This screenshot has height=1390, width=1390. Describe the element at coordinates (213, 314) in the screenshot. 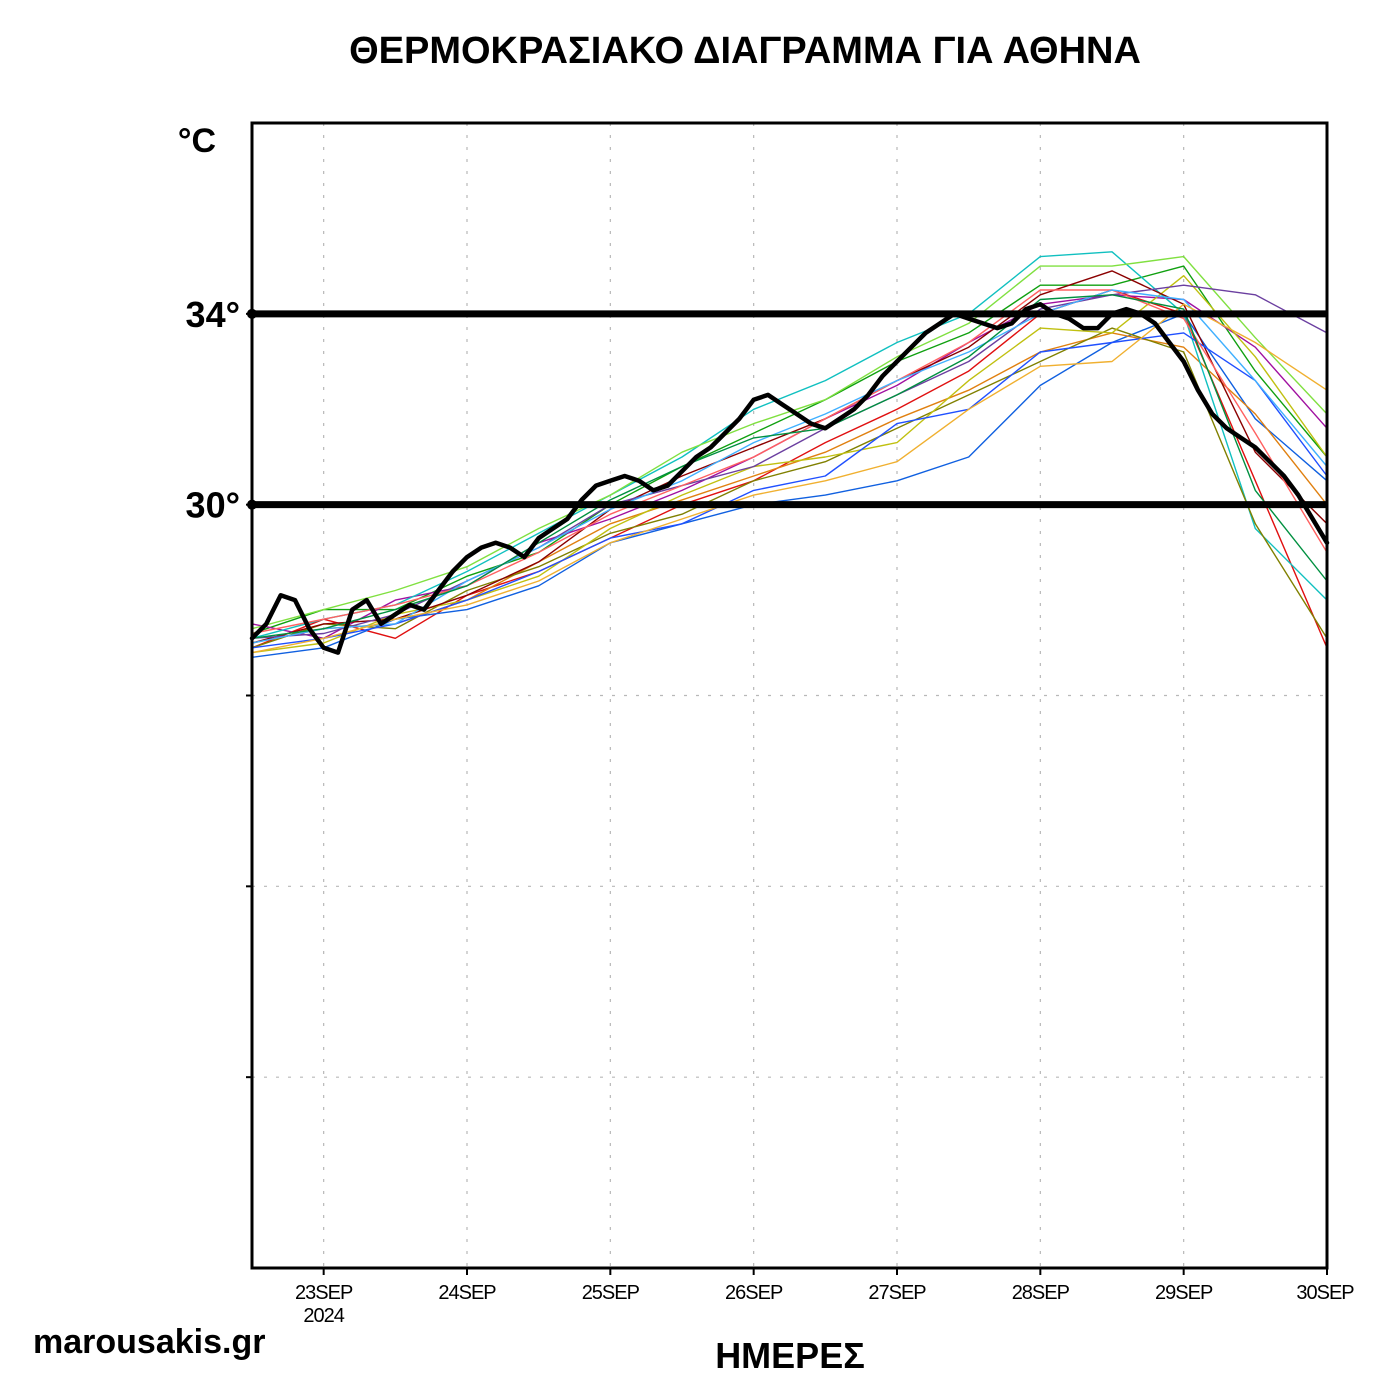

I see `reference-label-34: 34°` at that location.